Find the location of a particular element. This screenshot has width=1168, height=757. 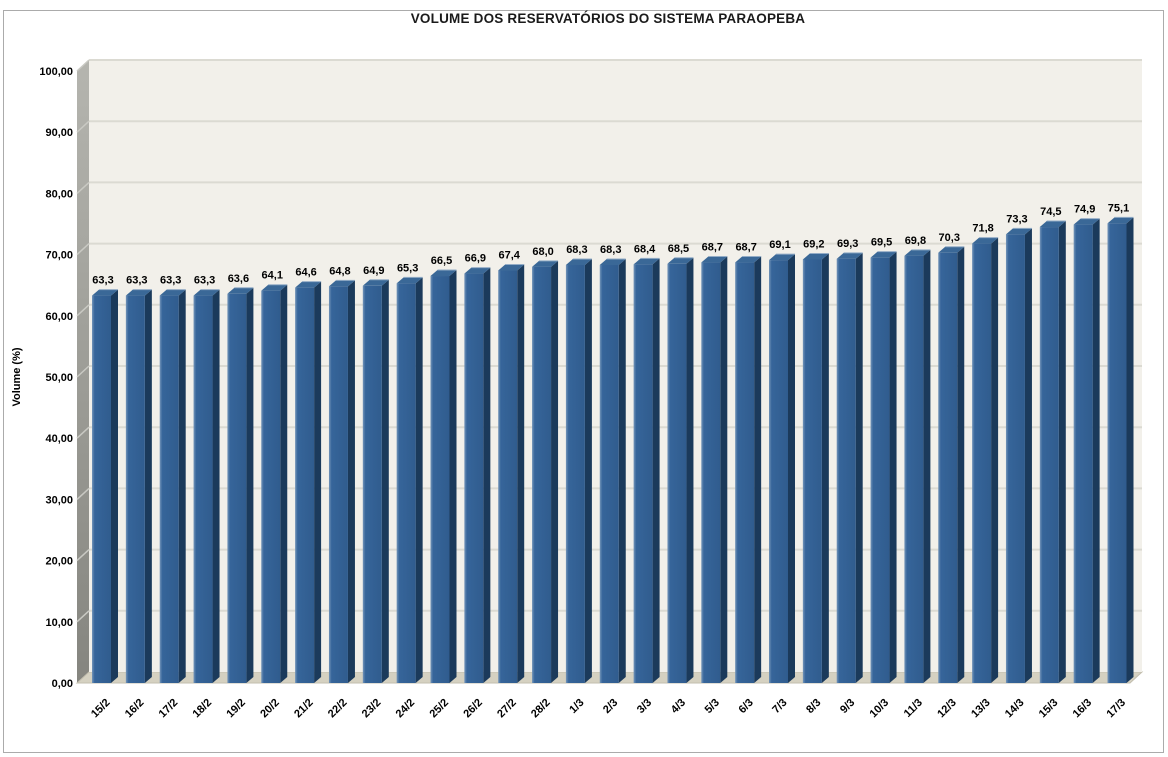

bar-group: 68,4 is located at coordinates (646, 463).